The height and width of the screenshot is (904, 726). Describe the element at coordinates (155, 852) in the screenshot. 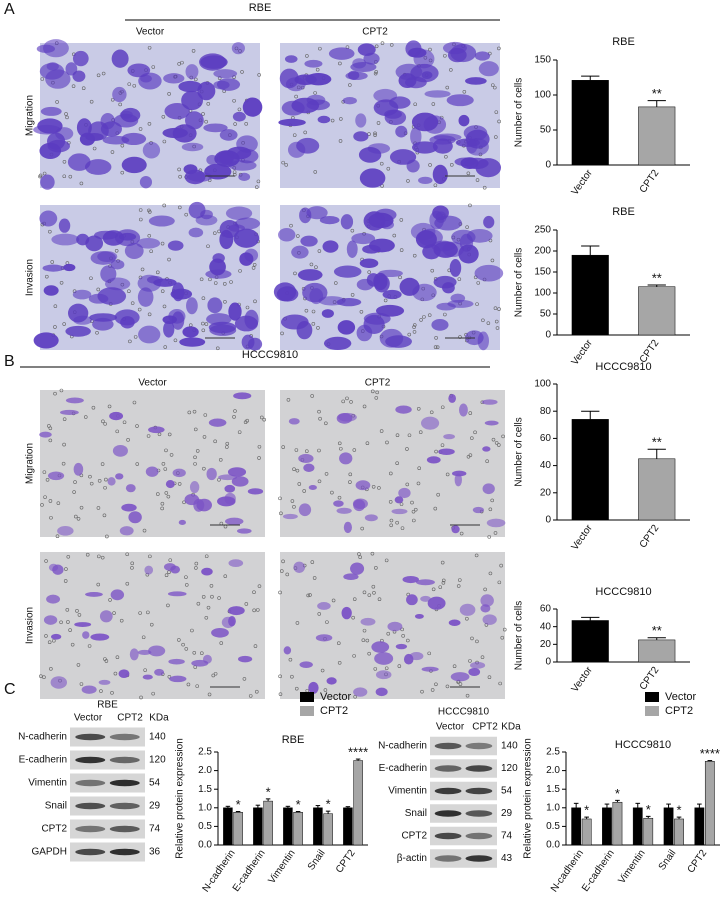

I see `kda-value: 36` at that location.